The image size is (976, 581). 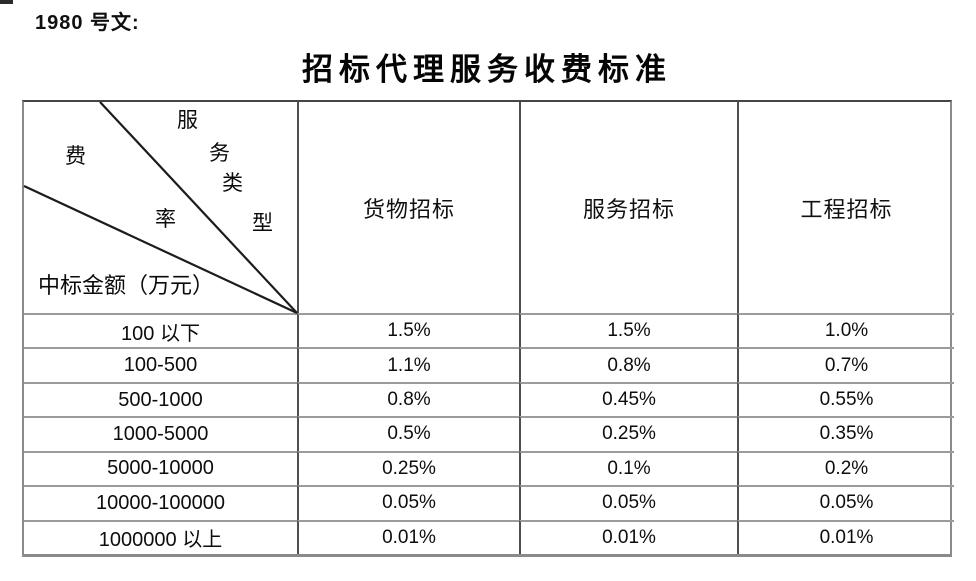 I want to click on corner-fee-rate-char: 费, so click(x=75, y=156).